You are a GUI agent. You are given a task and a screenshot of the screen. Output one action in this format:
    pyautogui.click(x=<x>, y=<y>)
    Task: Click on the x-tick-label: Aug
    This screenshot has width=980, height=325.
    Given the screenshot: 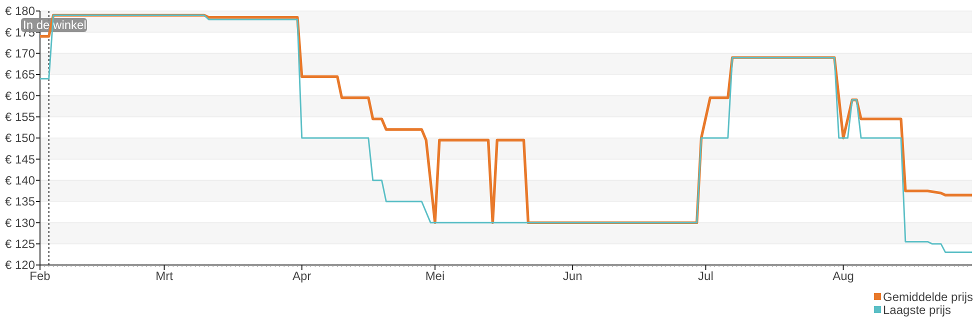 What is the action you would take?
    pyautogui.click(x=843, y=276)
    